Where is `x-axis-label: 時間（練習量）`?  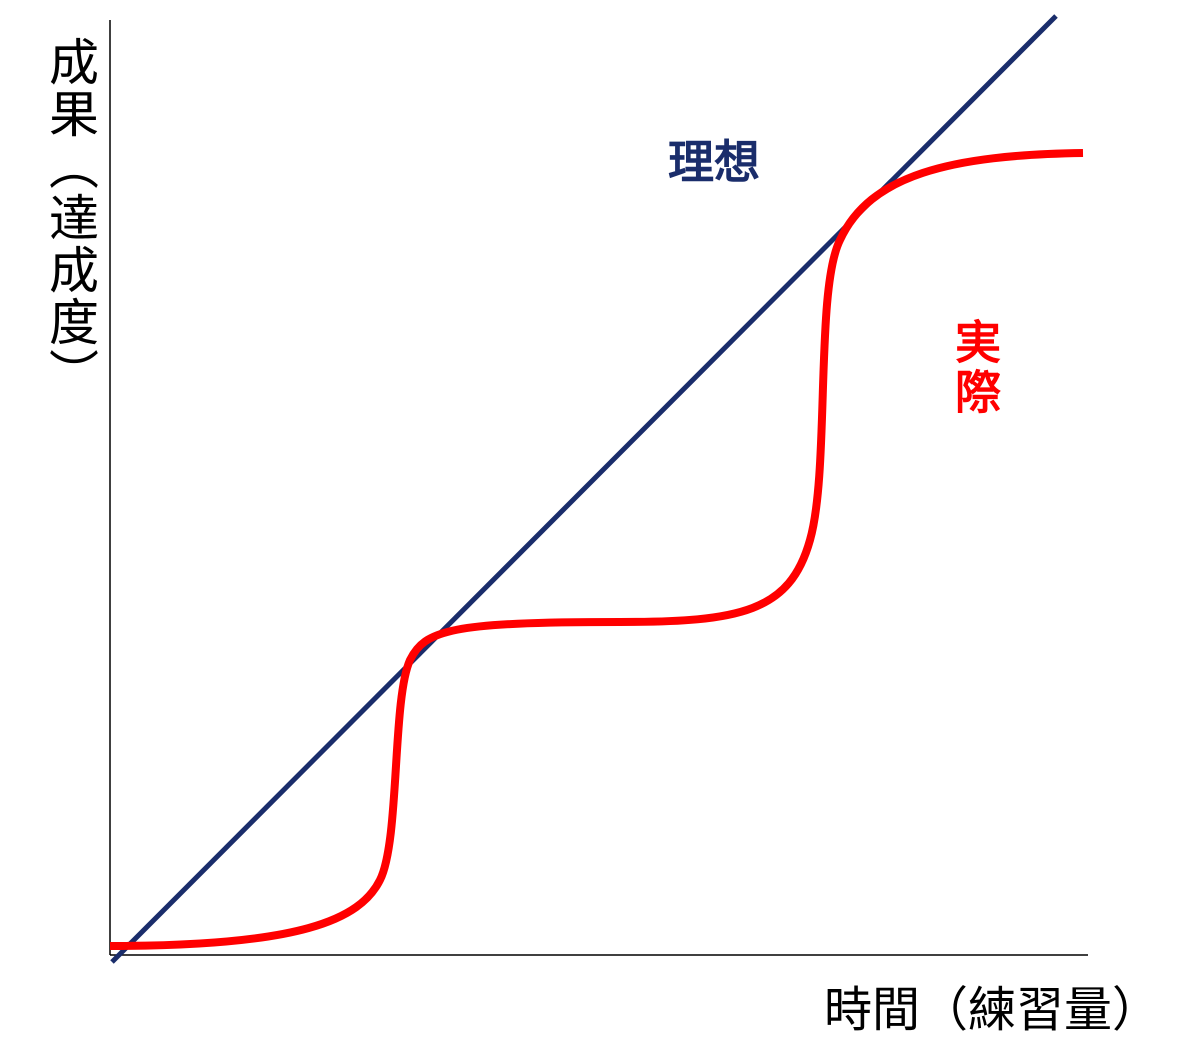
x-axis-label: 時間（練習量） is located at coordinates (991, 1010).